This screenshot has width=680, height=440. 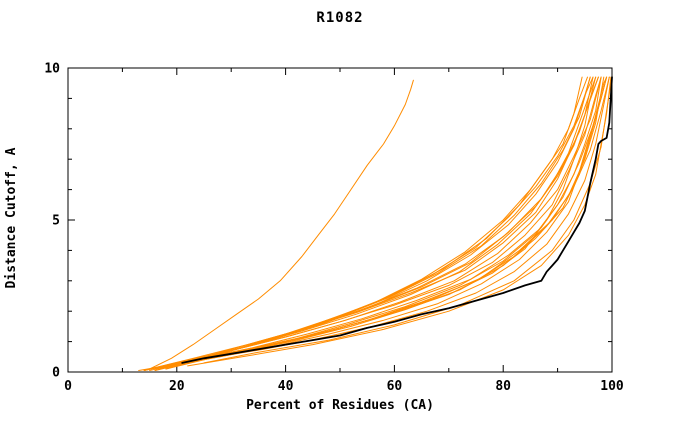 I want to click on x-tick-label: 60, so click(x=395, y=386).